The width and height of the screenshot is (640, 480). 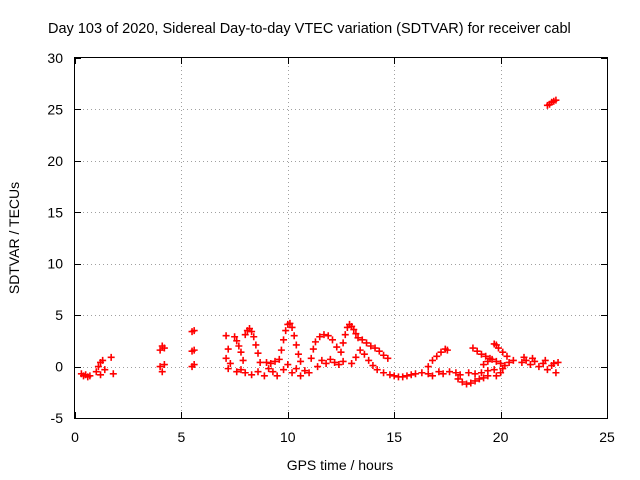 I want to click on y-tick-label: -5, so click(x=57, y=418).